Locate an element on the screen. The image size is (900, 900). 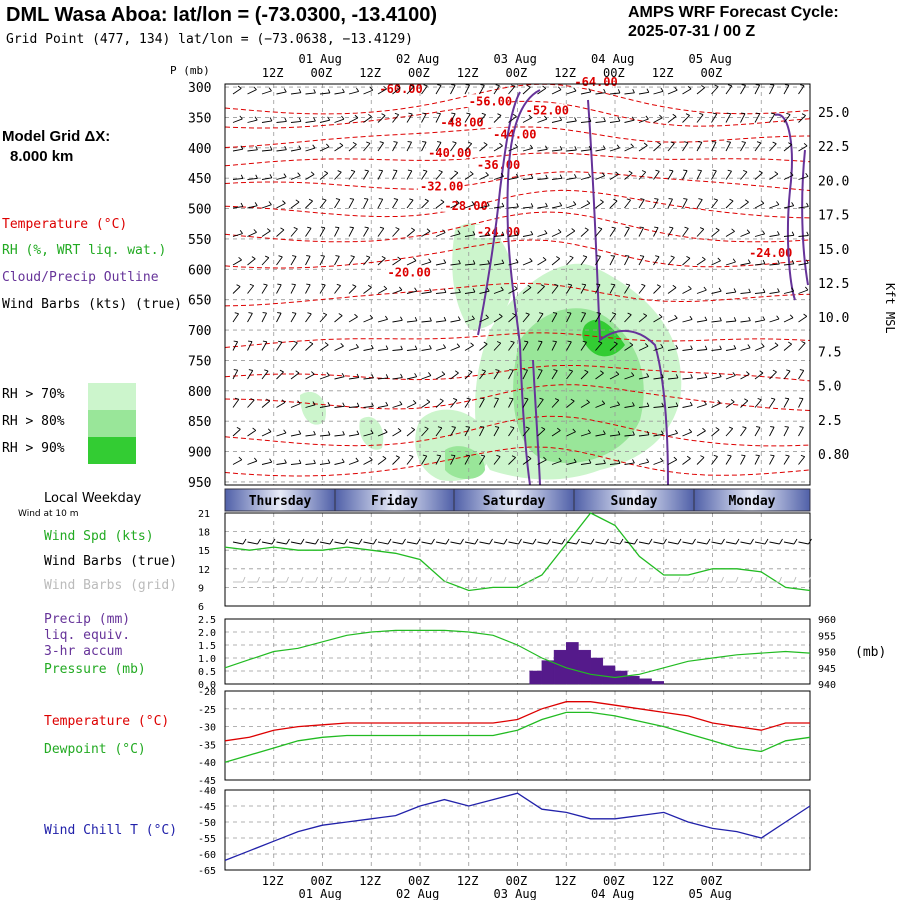
xsec-ytick: 550 is located at coordinates (199, 240).